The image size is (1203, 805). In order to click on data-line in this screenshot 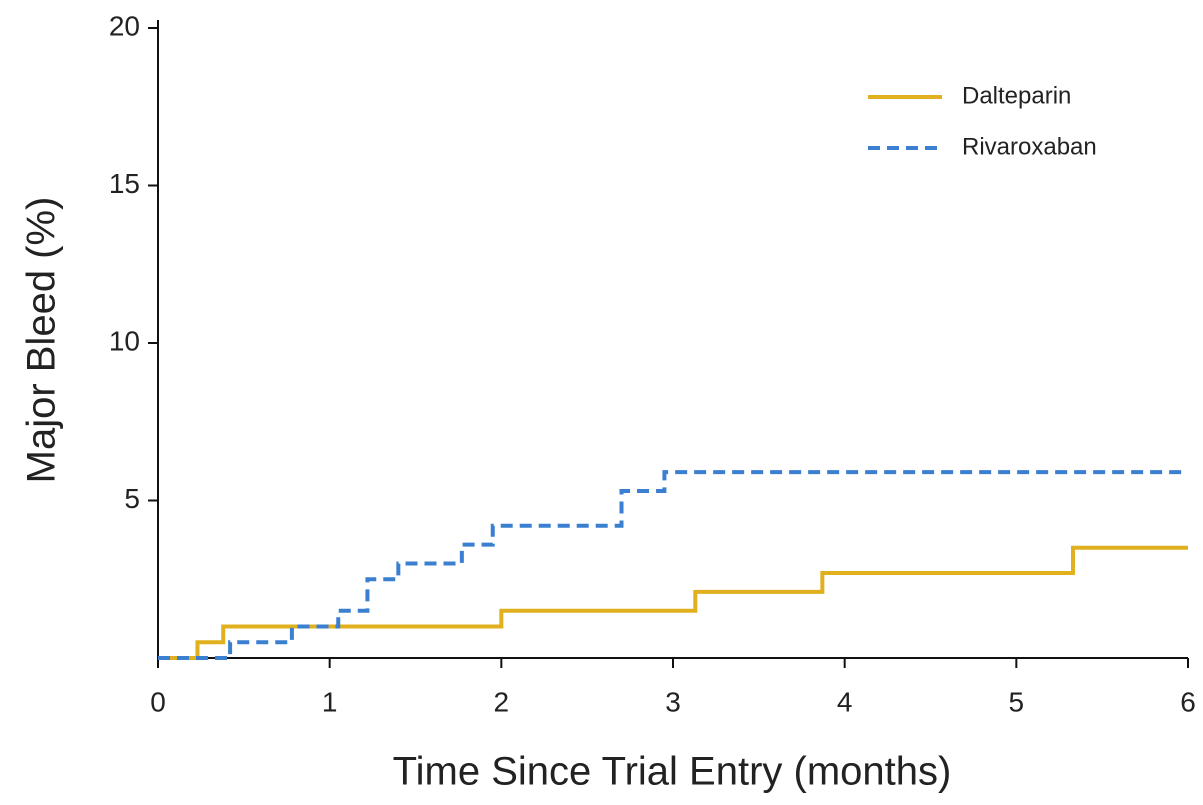, I will do `click(673, 602)`.